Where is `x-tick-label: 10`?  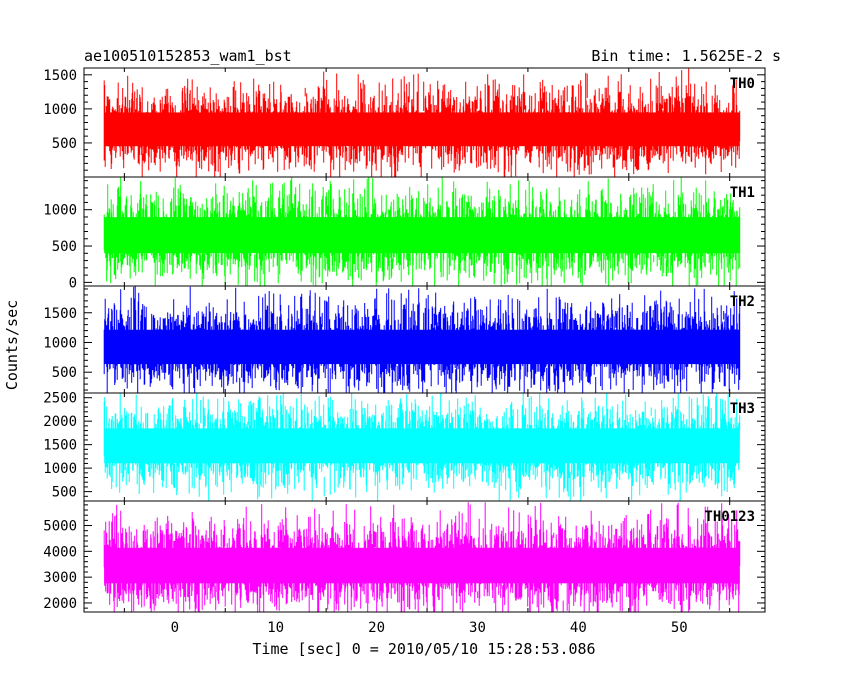 x-tick-label: 10 is located at coordinates (275, 628).